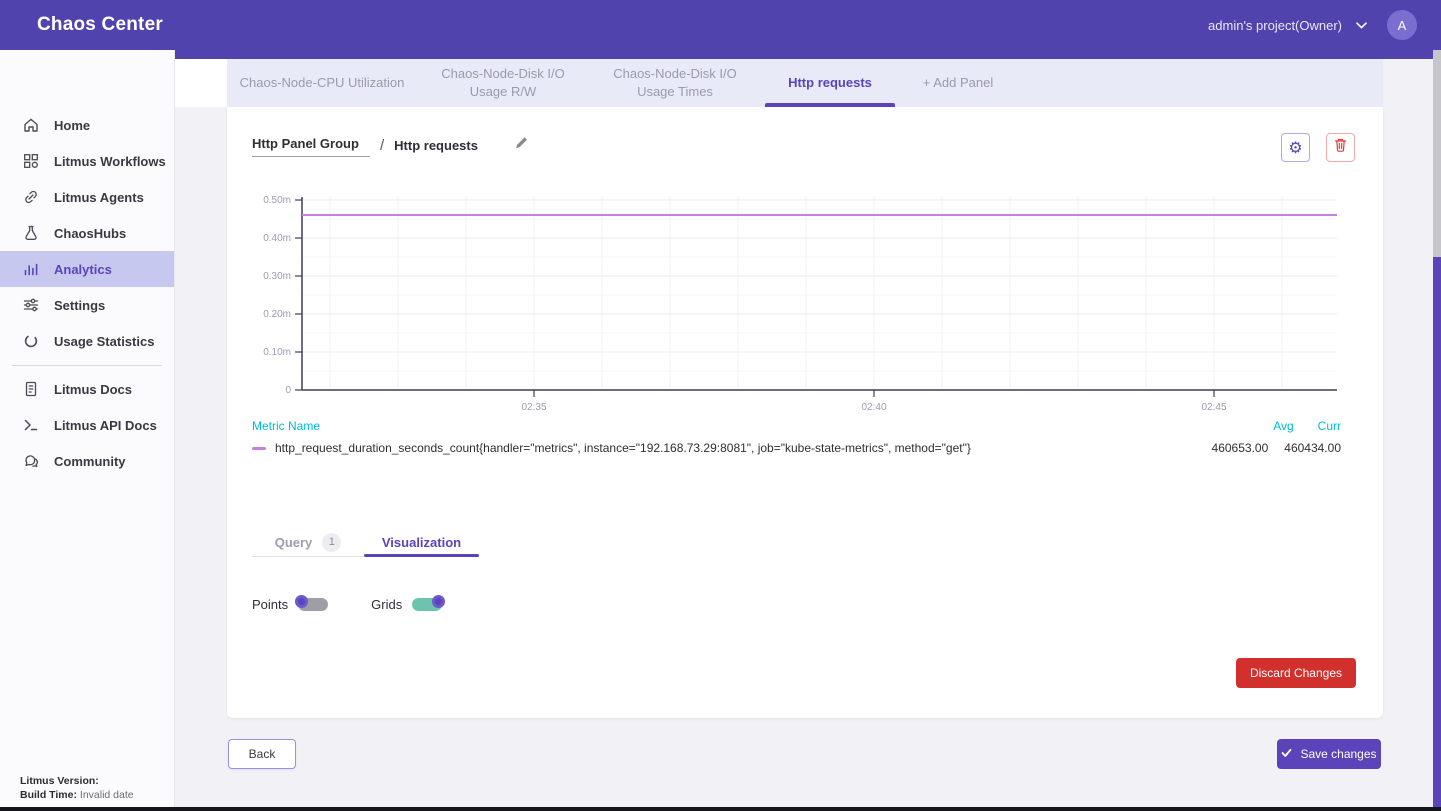 This screenshot has height=811, width=1441. I want to click on sidebar-item-label: Litmus Docs, so click(93, 389).